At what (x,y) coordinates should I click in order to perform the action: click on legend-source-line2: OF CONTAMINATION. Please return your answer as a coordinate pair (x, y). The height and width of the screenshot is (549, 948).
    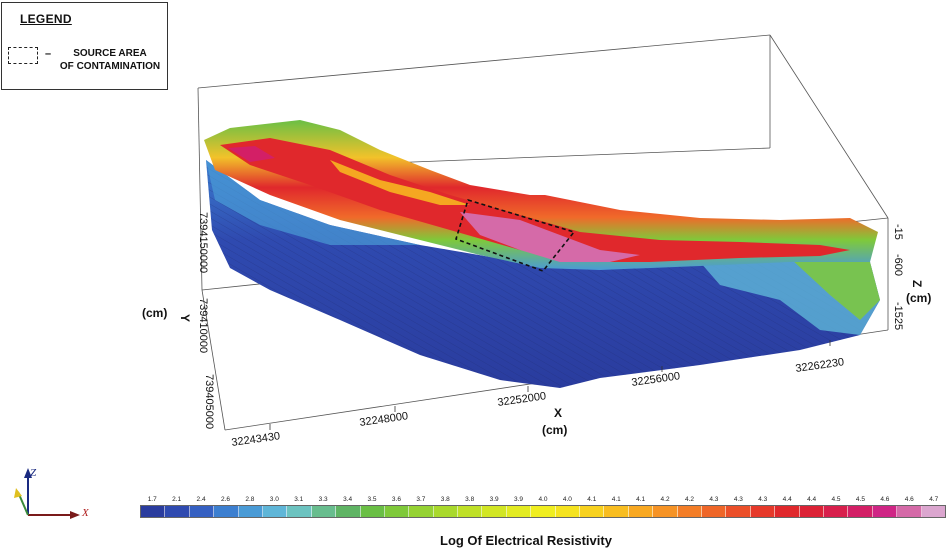
    Looking at the image, I should click on (110, 66).